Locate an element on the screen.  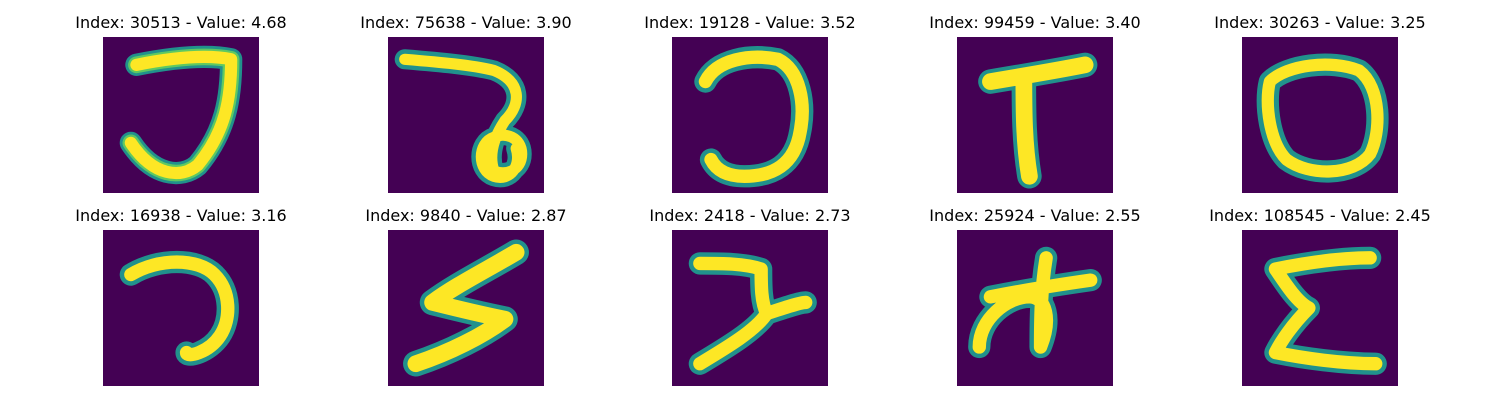
reverse-c-shape-image is located at coordinates (750, 115).